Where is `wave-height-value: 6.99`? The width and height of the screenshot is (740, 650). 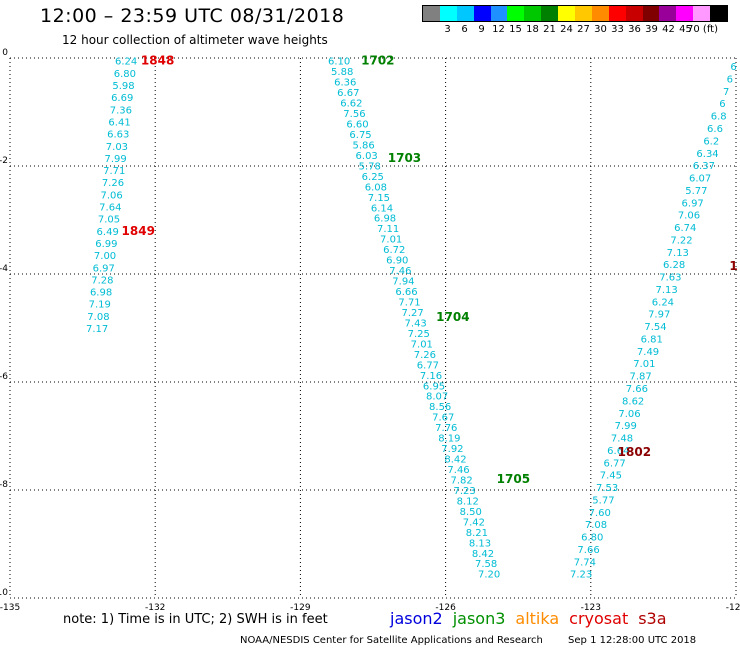 wave-height-value: 6.99 is located at coordinates (106, 244).